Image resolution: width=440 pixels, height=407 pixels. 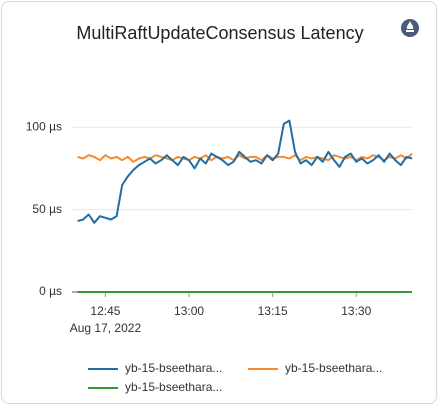 I want to click on x-tick-sublabel: Aug 17, 2022, so click(x=106, y=328).